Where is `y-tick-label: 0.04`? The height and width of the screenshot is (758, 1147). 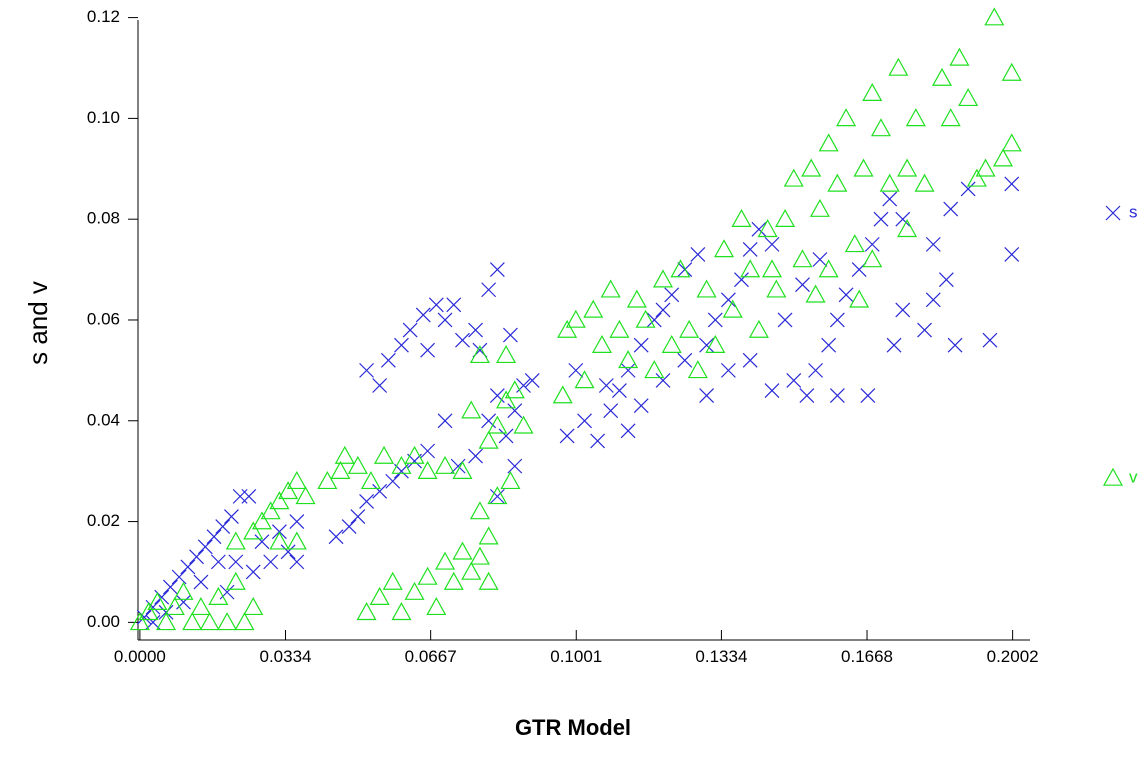 y-tick-label: 0.04 is located at coordinates (103, 419).